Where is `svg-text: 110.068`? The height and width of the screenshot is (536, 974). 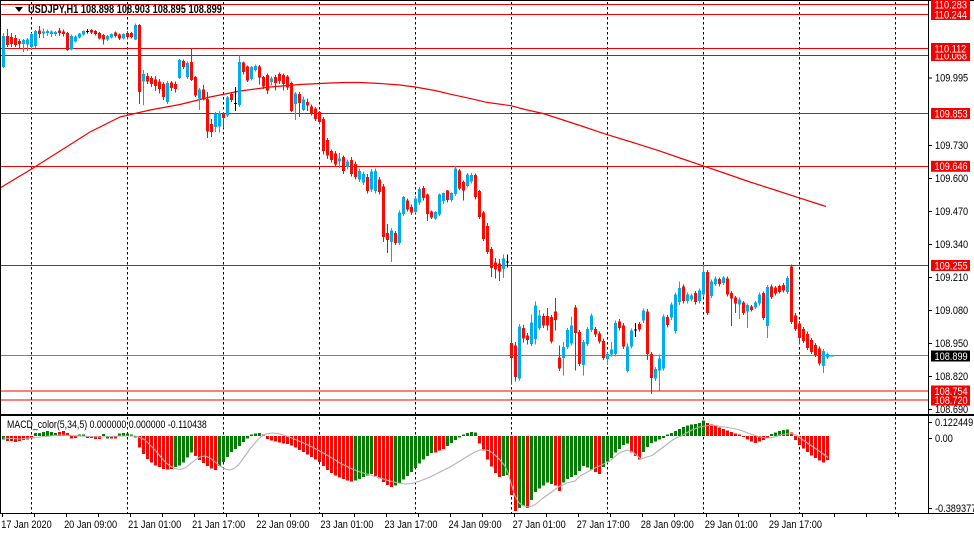 svg-text: 110.068 is located at coordinates (950, 57).